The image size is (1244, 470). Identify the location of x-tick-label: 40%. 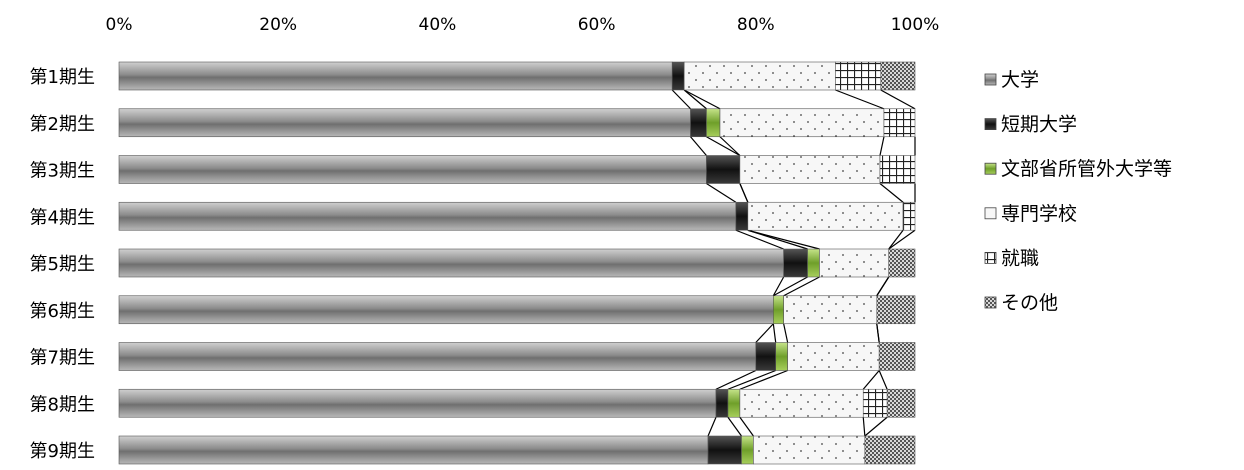
(438, 25).